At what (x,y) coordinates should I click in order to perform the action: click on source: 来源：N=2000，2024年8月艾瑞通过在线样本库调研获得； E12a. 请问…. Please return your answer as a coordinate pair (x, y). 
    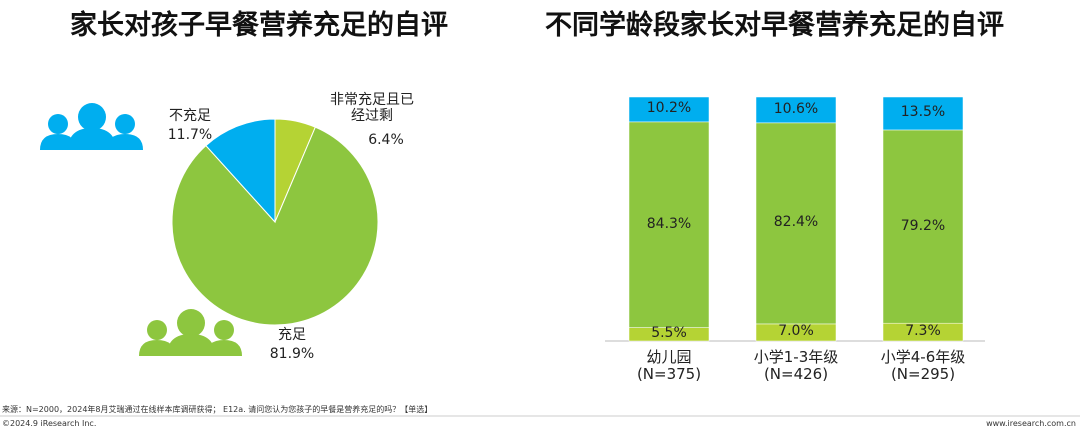
    Looking at the image, I should click on (217, 409).